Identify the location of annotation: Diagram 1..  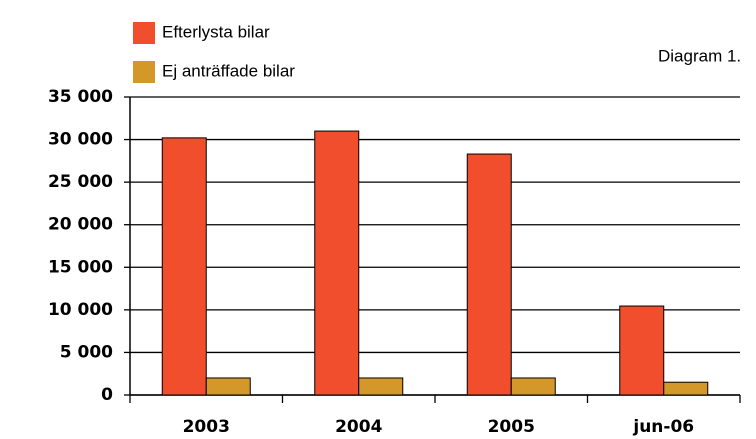
(699, 55).